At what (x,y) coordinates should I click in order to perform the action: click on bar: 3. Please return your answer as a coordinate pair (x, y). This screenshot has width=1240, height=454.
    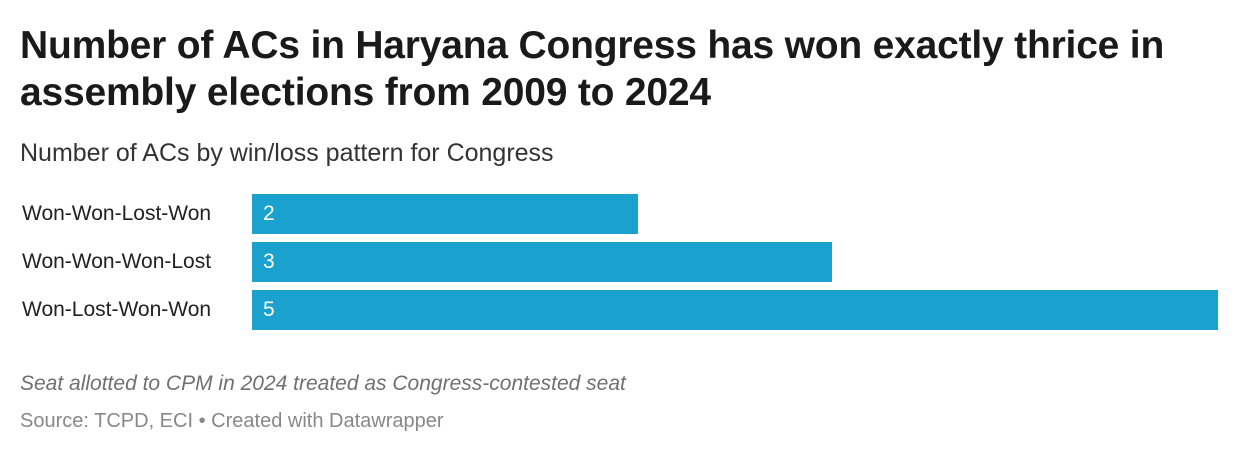
    Looking at the image, I should click on (542, 262).